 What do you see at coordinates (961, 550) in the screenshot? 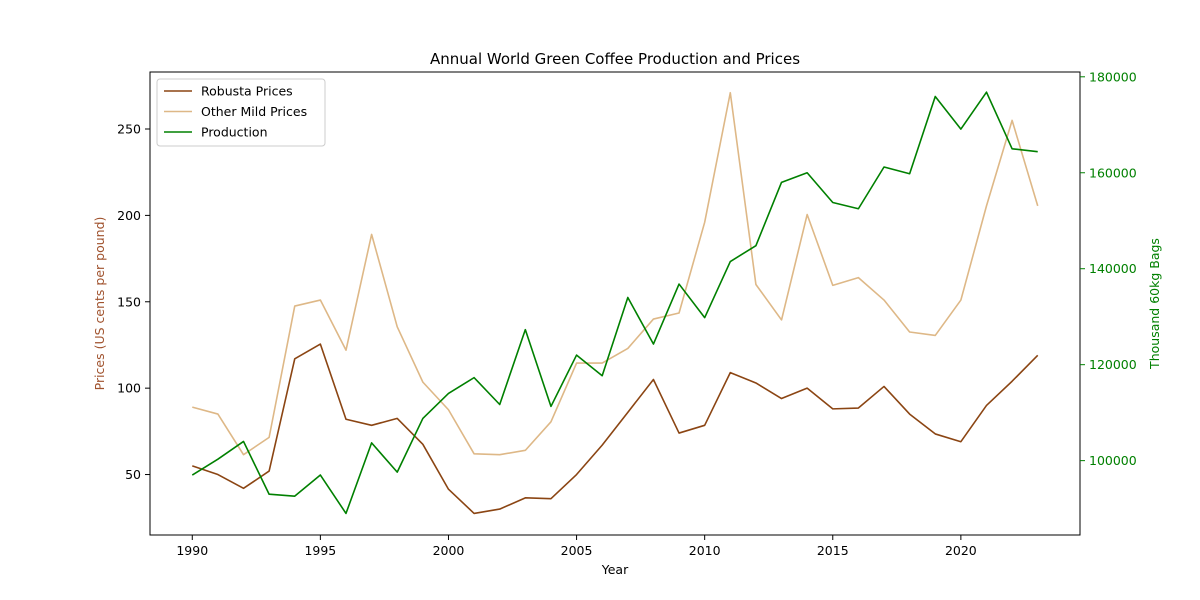
I see `x-tick-label: 2020` at bounding box center [961, 550].